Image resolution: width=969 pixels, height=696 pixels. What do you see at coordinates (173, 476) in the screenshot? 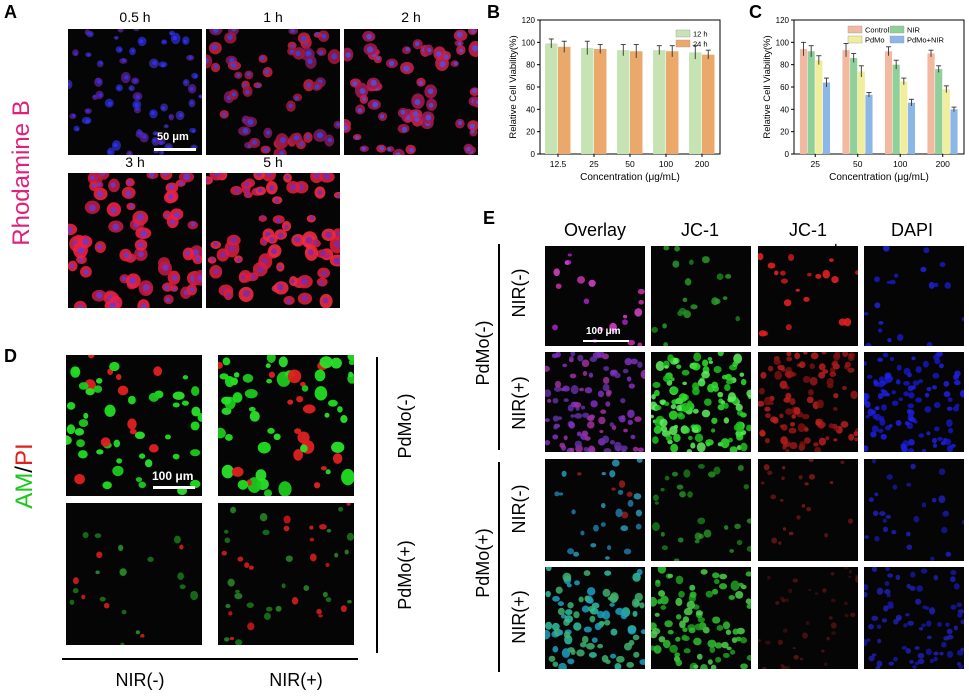
I see `panel-d-scale-label: 100 μm` at bounding box center [173, 476].